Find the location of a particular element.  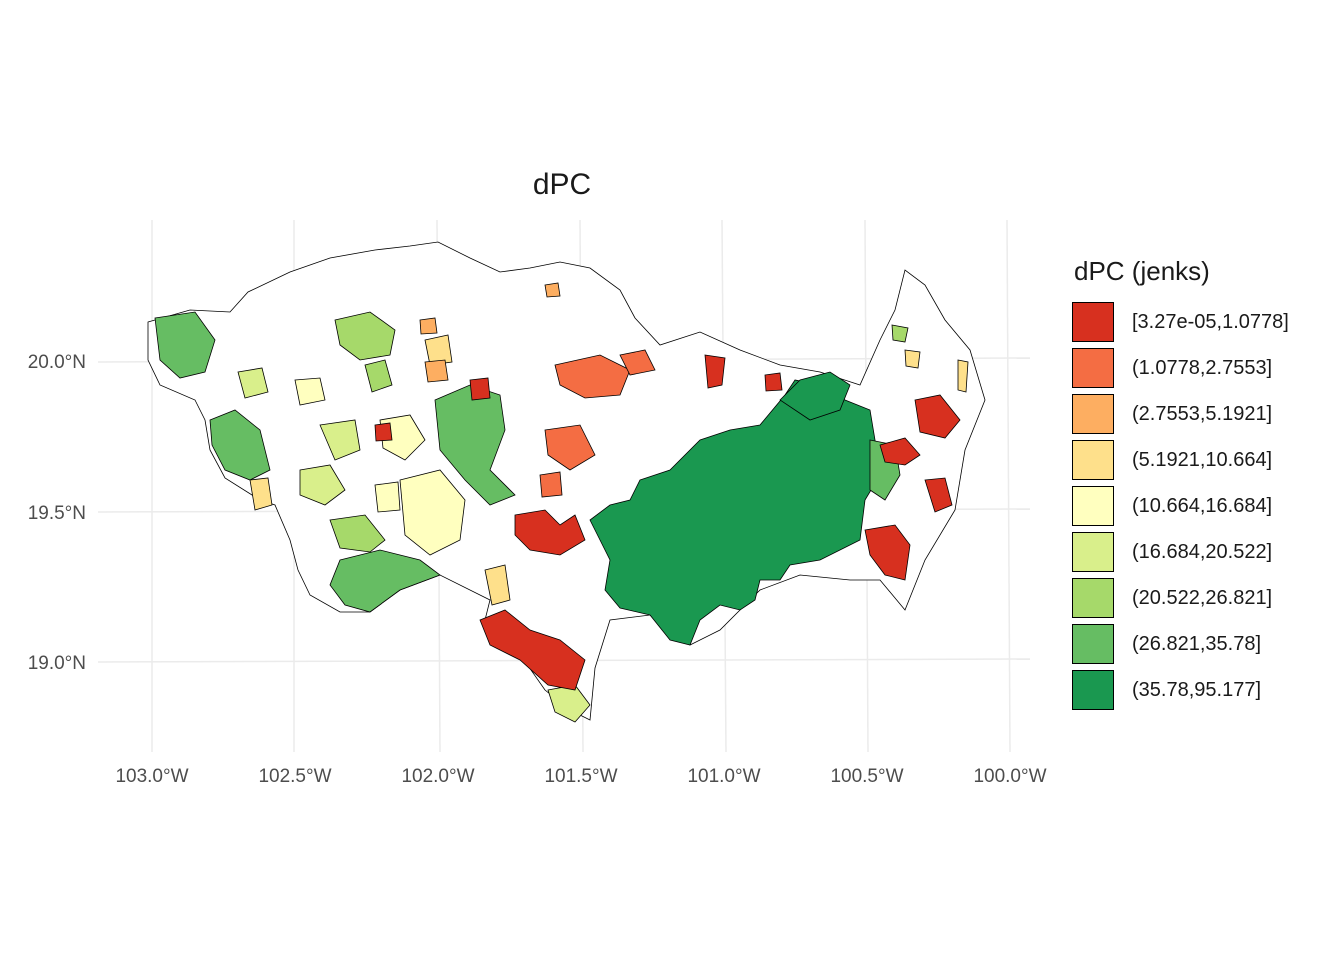

x-tick-100w: 100.0°W is located at coordinates (1009, 776).